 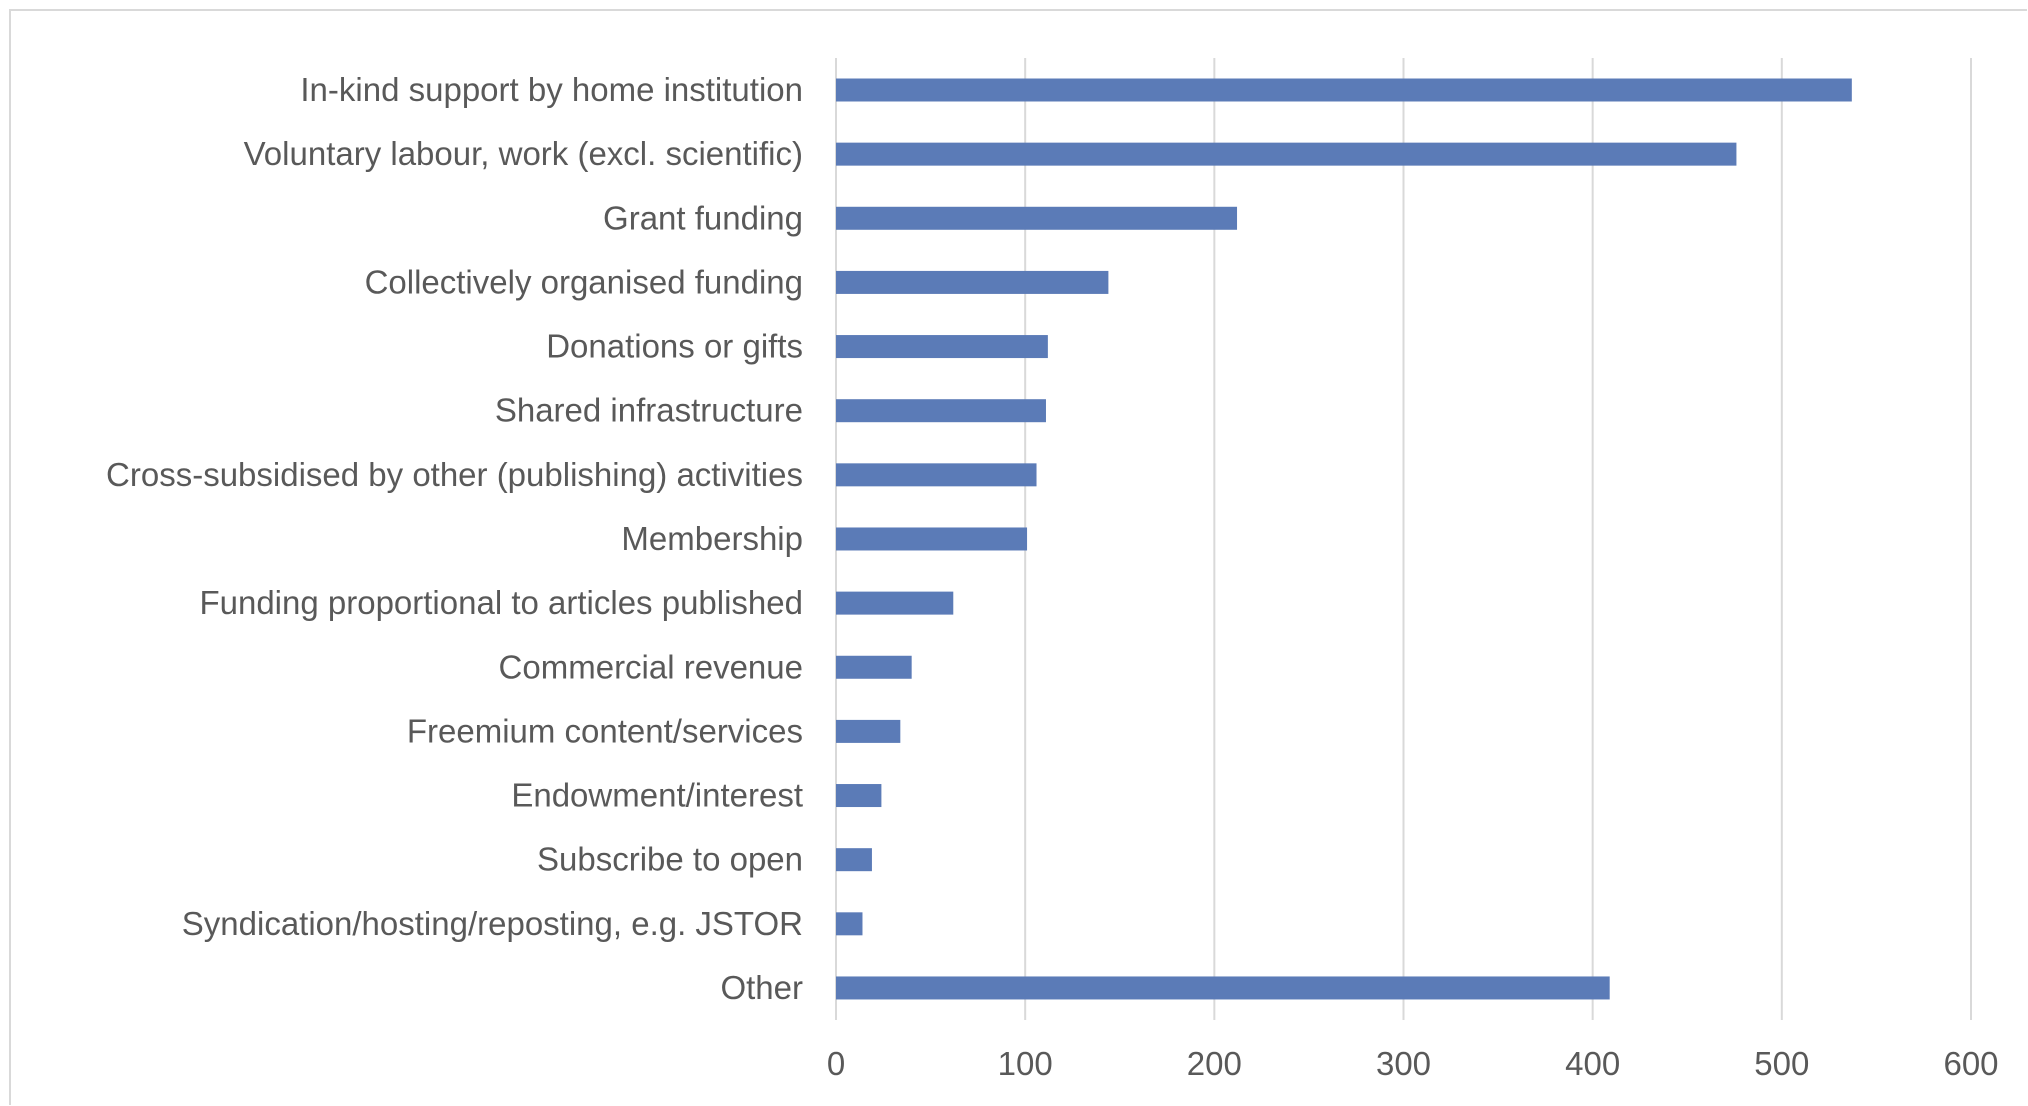 I want to click on category-label: Collectively organised funding, so click(x=584, y=281).